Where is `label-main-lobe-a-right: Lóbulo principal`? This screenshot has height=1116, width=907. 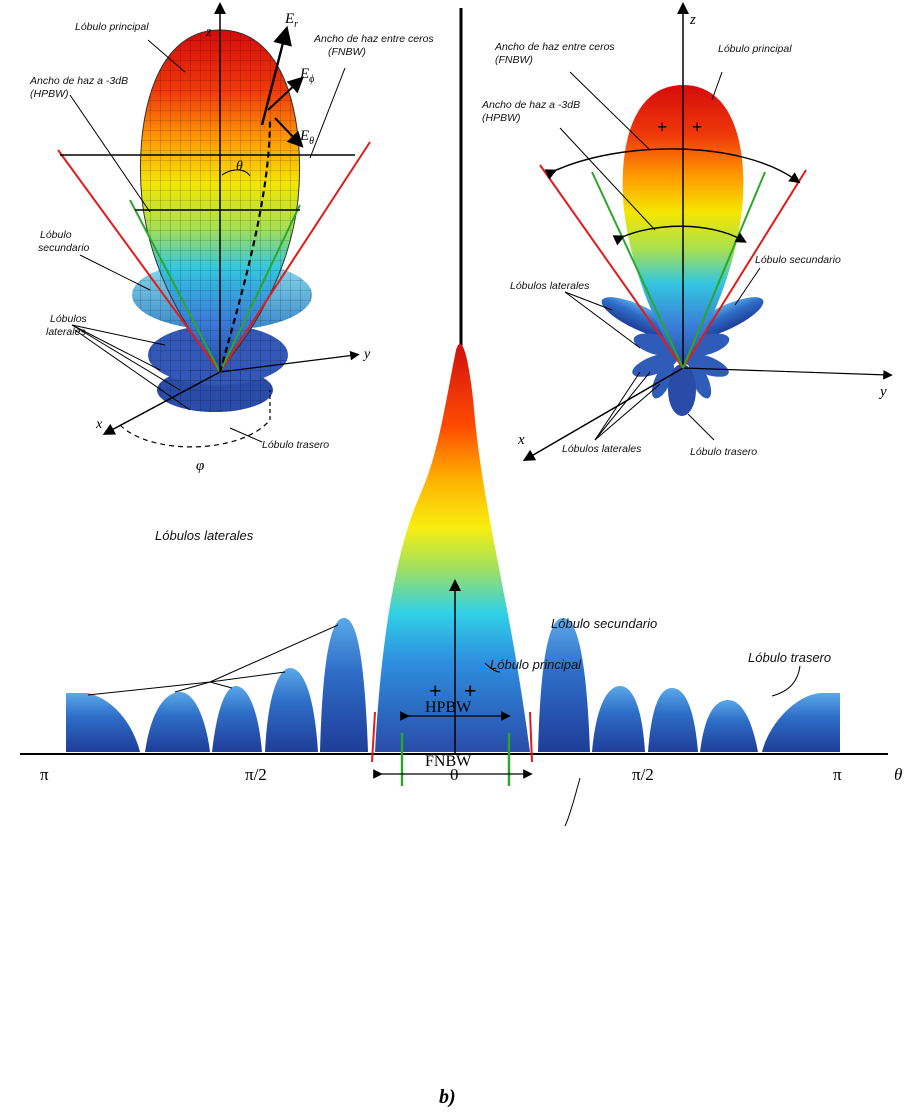
label-main-lobe-a-right: Lóbulo principal is located at coordinates (755, 49).